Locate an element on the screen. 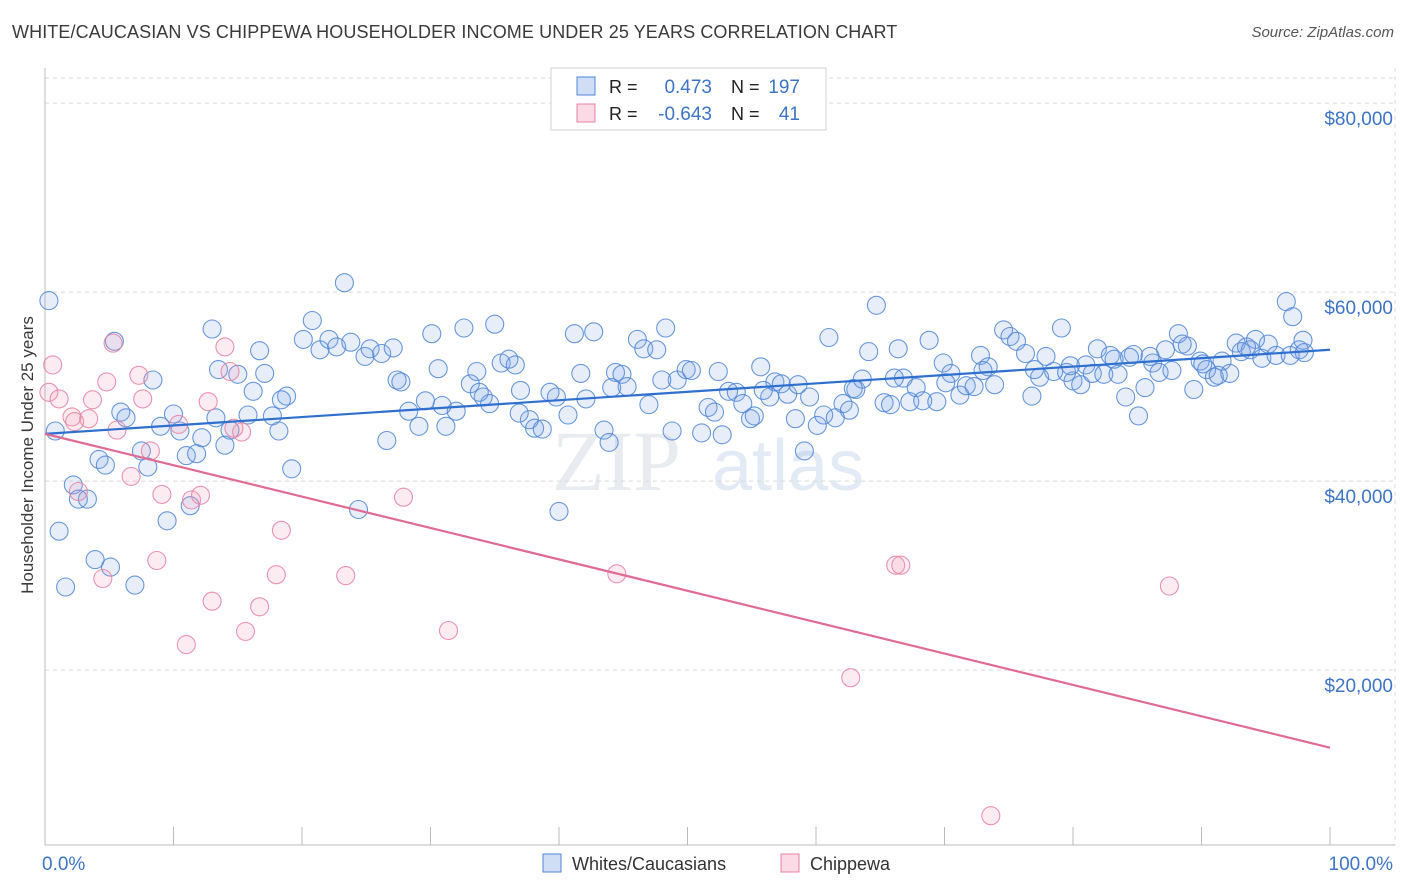 The image size is (1406, 892). watermark-atlas: atlas is located at coordinates (788, 466).